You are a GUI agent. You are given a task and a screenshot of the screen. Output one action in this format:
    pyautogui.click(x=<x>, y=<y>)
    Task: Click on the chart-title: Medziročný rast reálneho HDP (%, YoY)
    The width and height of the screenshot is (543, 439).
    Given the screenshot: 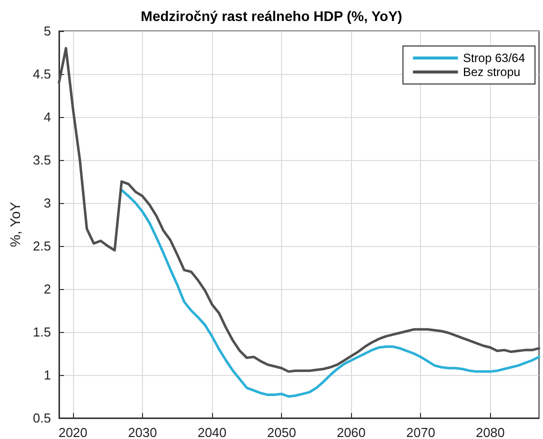 What is the action you would take?
    pyautogui.click(x=271, y=16)
    